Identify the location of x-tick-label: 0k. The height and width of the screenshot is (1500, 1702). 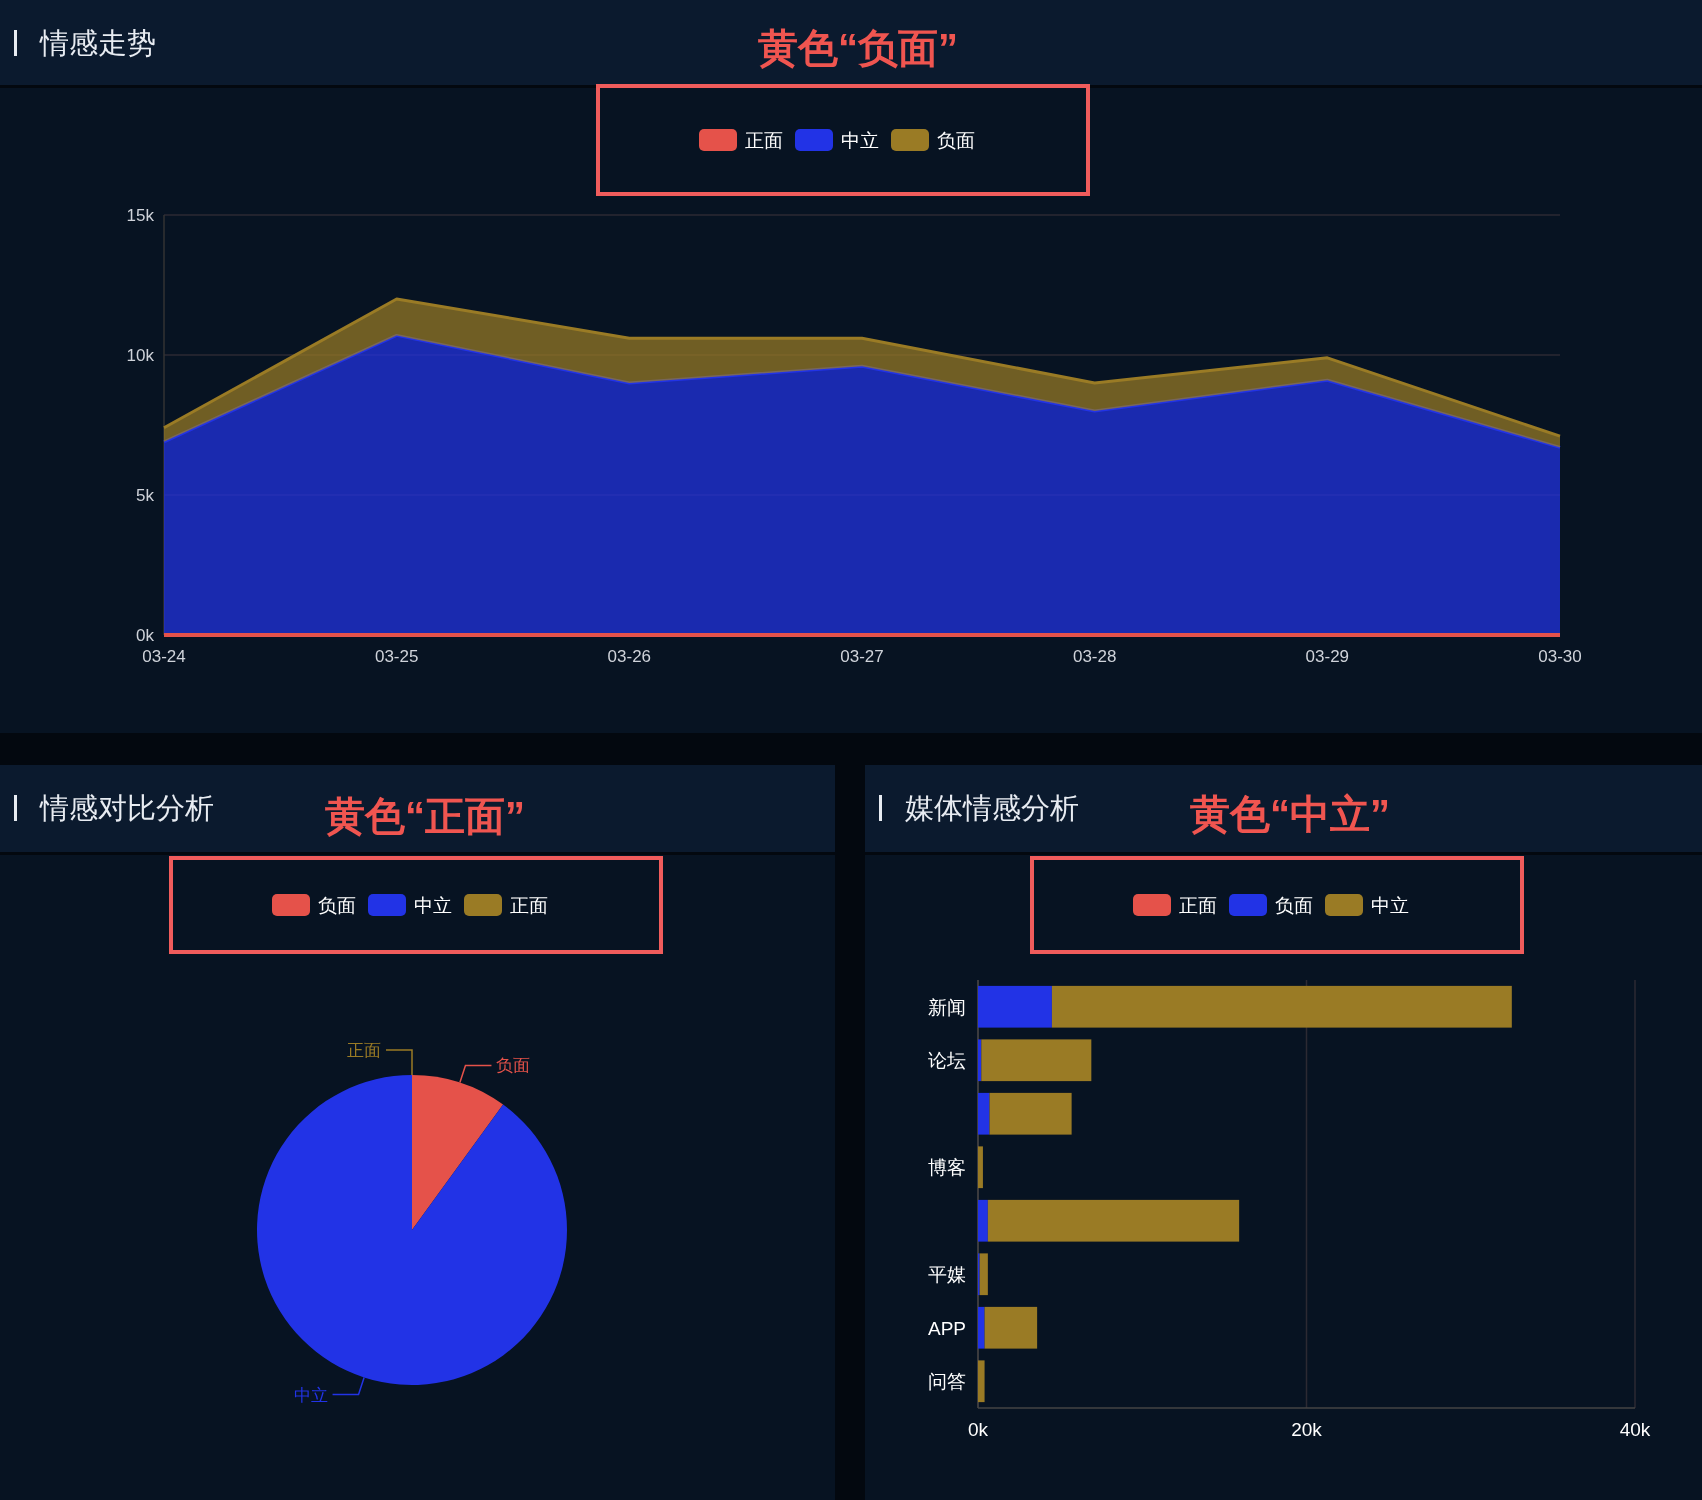
(978, 1429).